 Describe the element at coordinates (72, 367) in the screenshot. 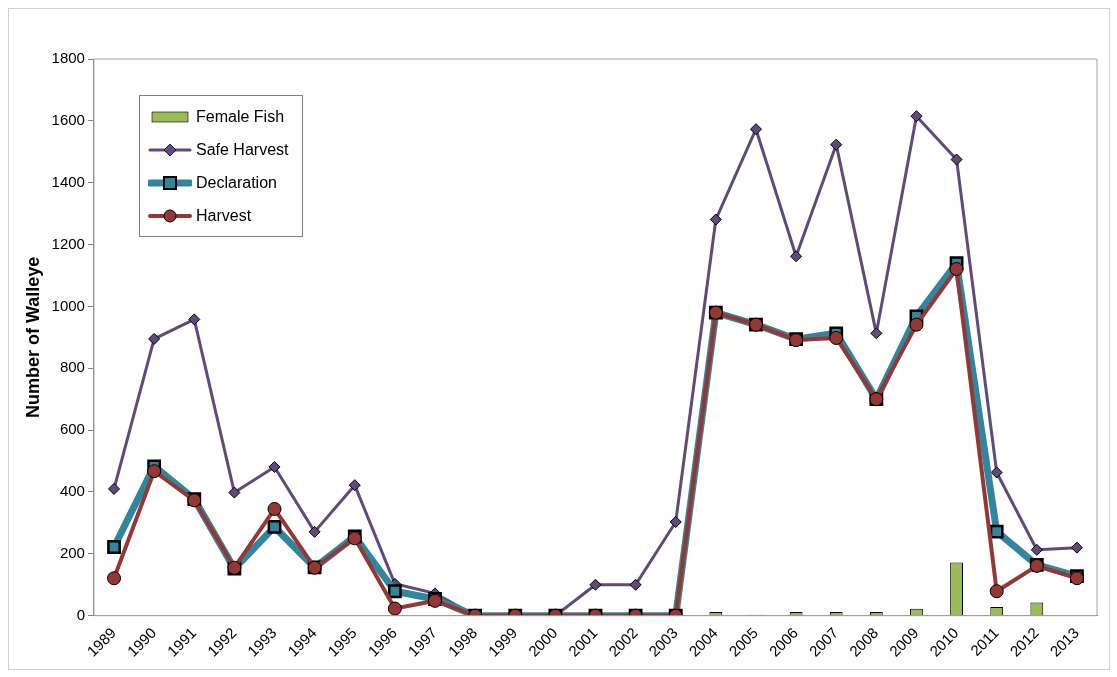

I see `y-tick-label: 800` at that location.